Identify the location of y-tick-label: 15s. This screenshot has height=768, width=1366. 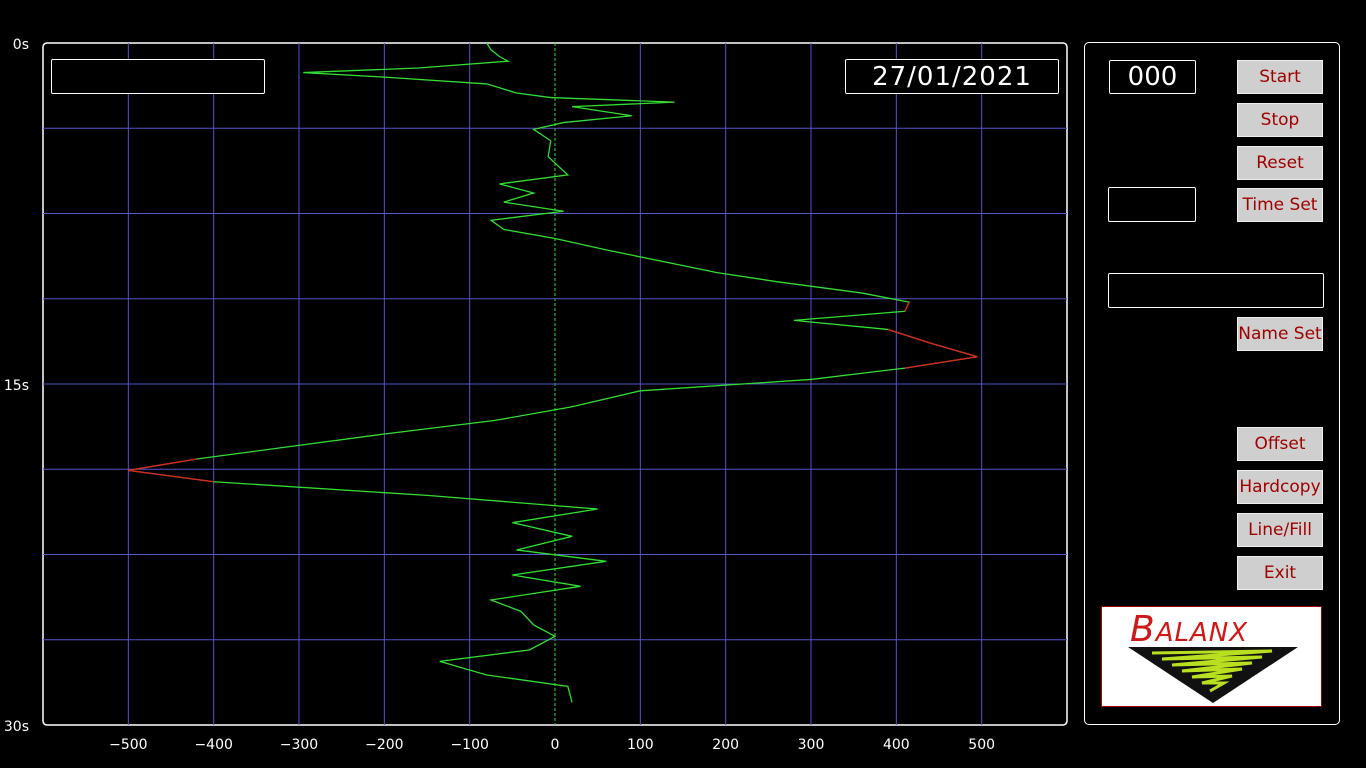
(16, 386).